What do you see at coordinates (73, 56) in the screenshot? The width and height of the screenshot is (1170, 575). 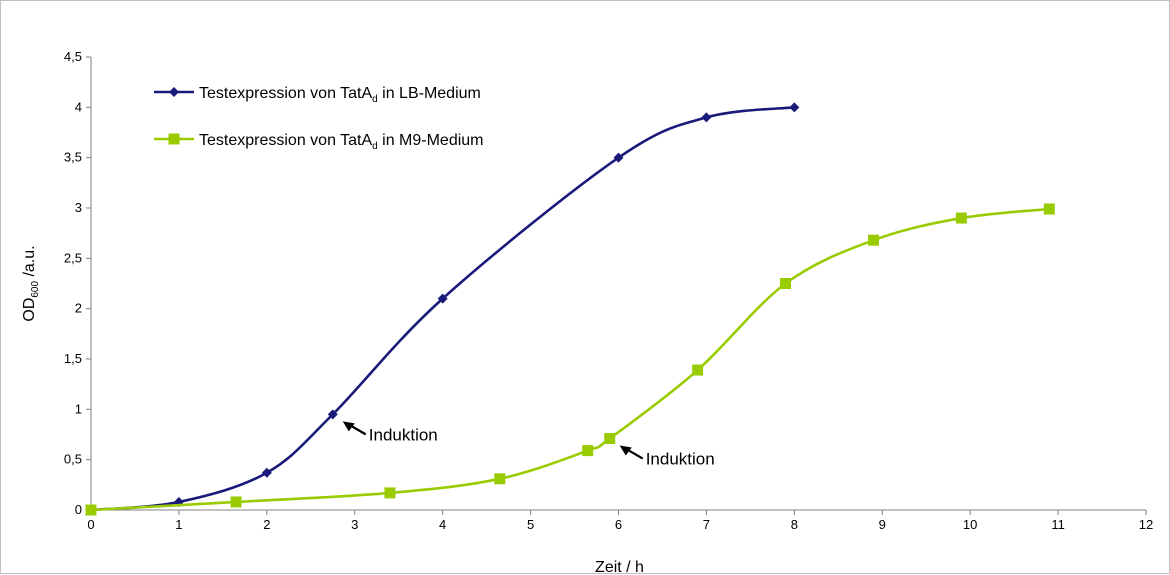 I see `y-tick-label: 4,5` at bounding box center [73, 56].